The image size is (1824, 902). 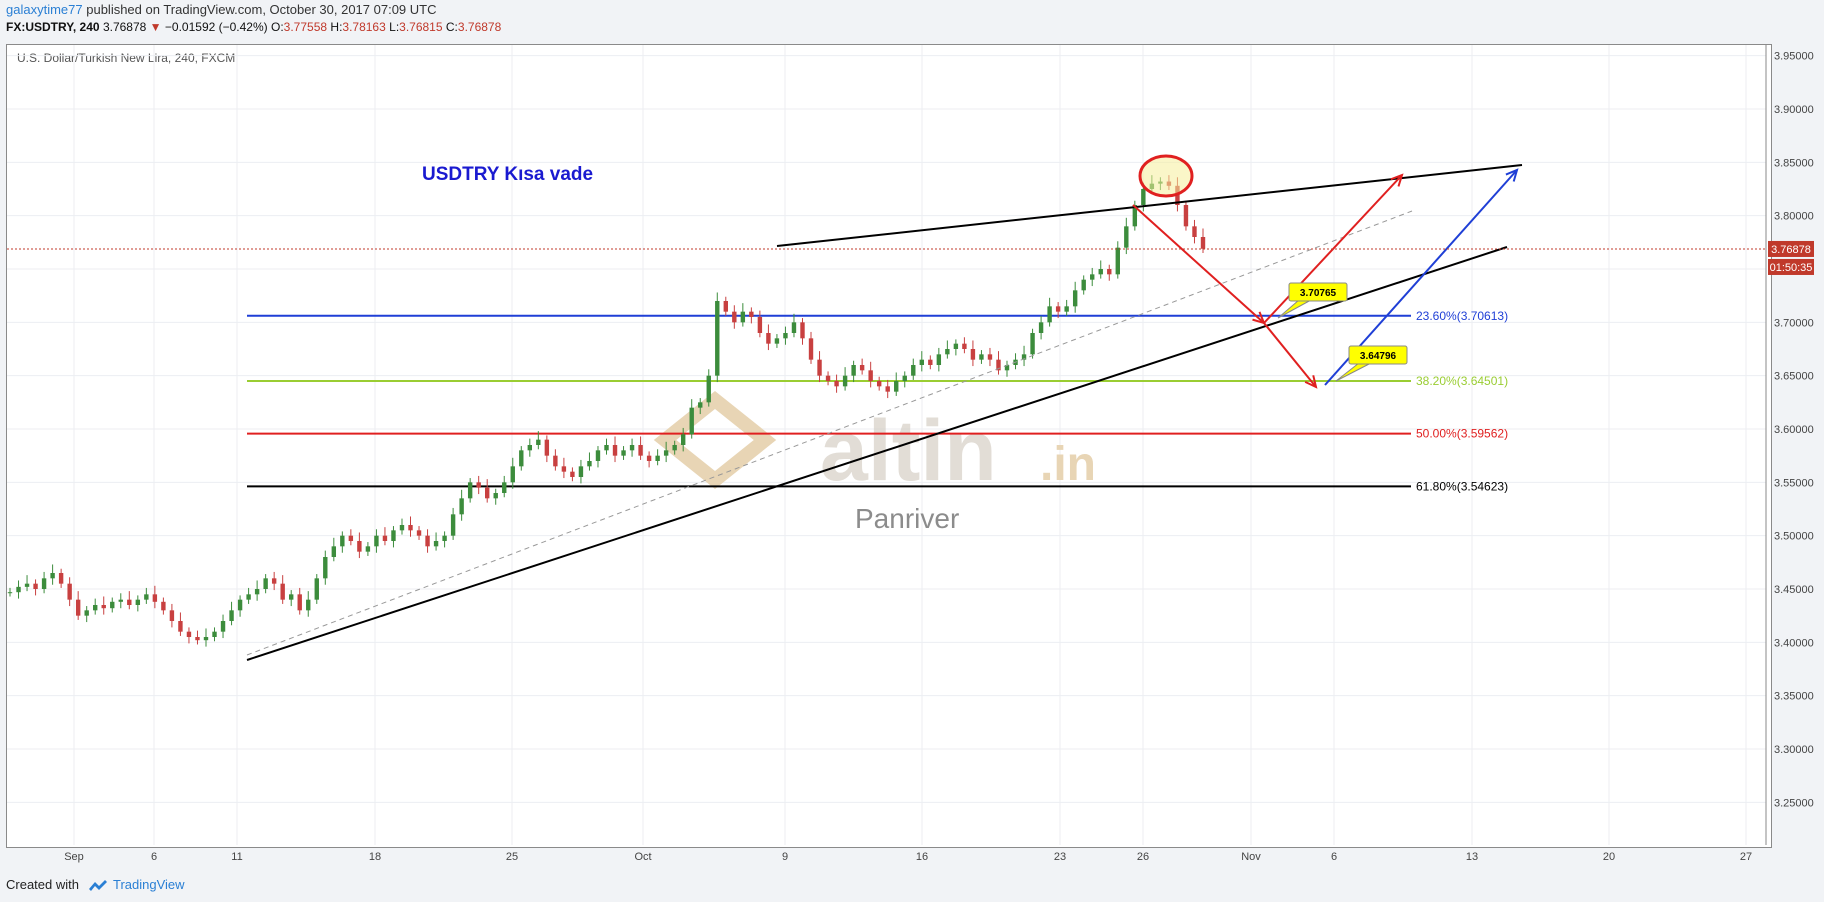 I want to click on x-tick-label: 9, so click(x=785, y=857).